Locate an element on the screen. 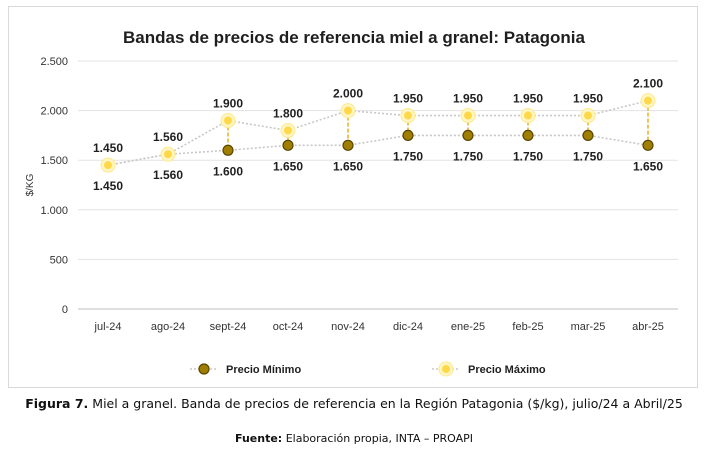 The height and width of the screenshot is (453, 708). legend-max-marker is located at coordinates (446, 369).